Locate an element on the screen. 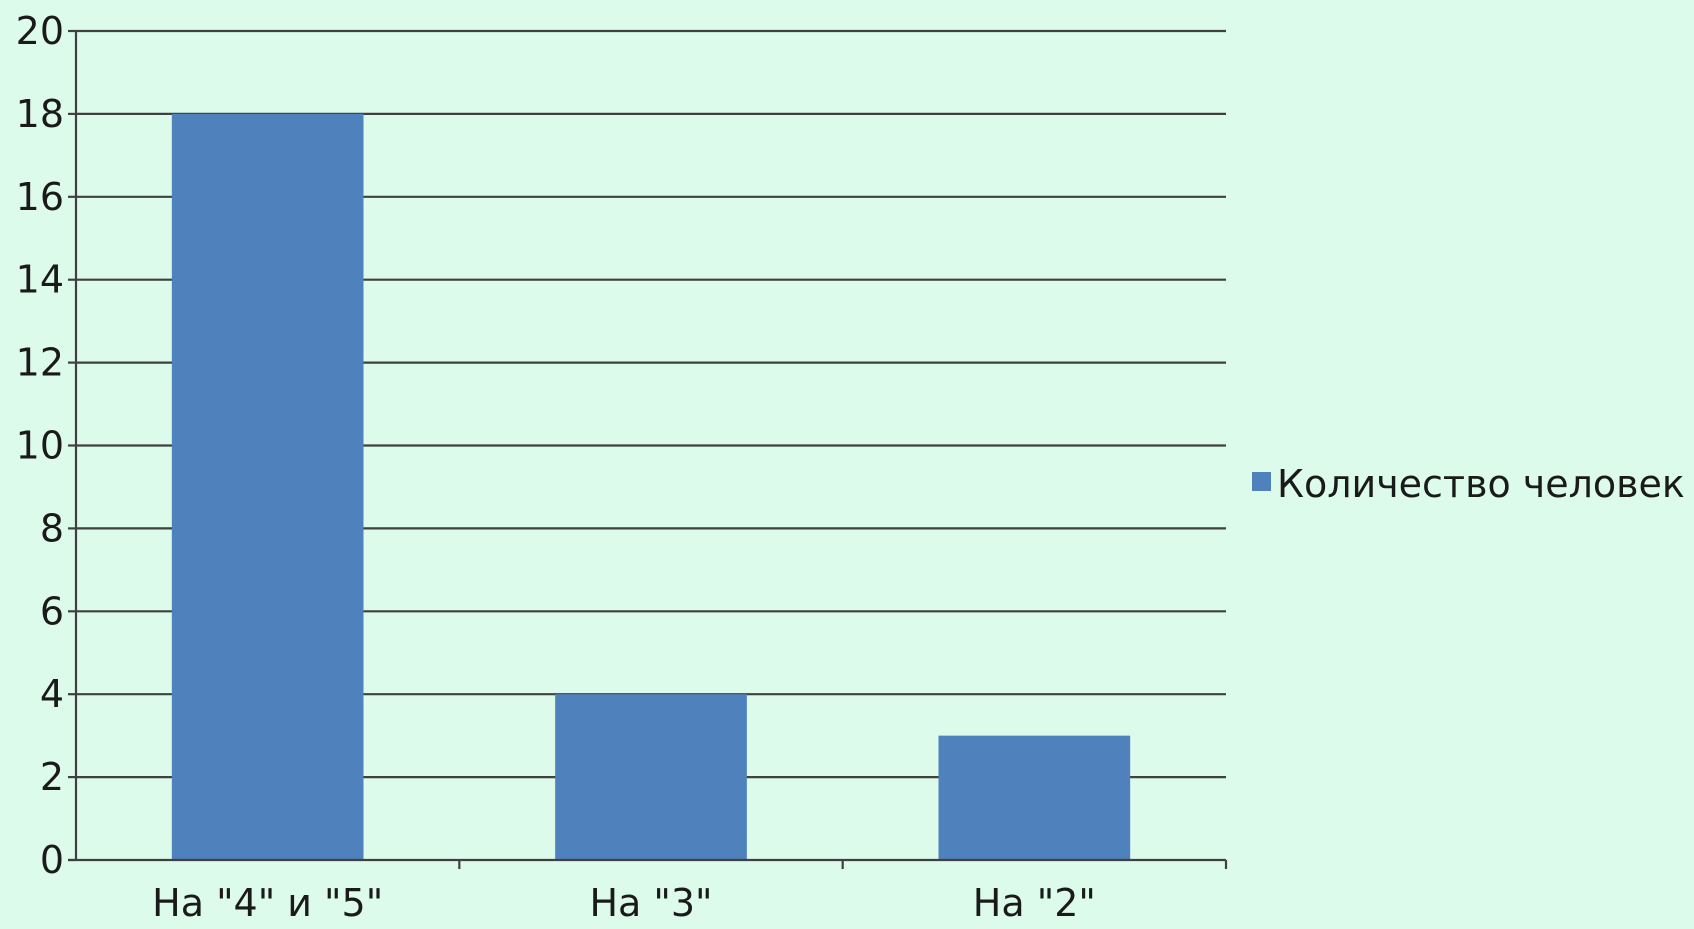  y-tick-label: 8 is located at coordinates (52, 528).